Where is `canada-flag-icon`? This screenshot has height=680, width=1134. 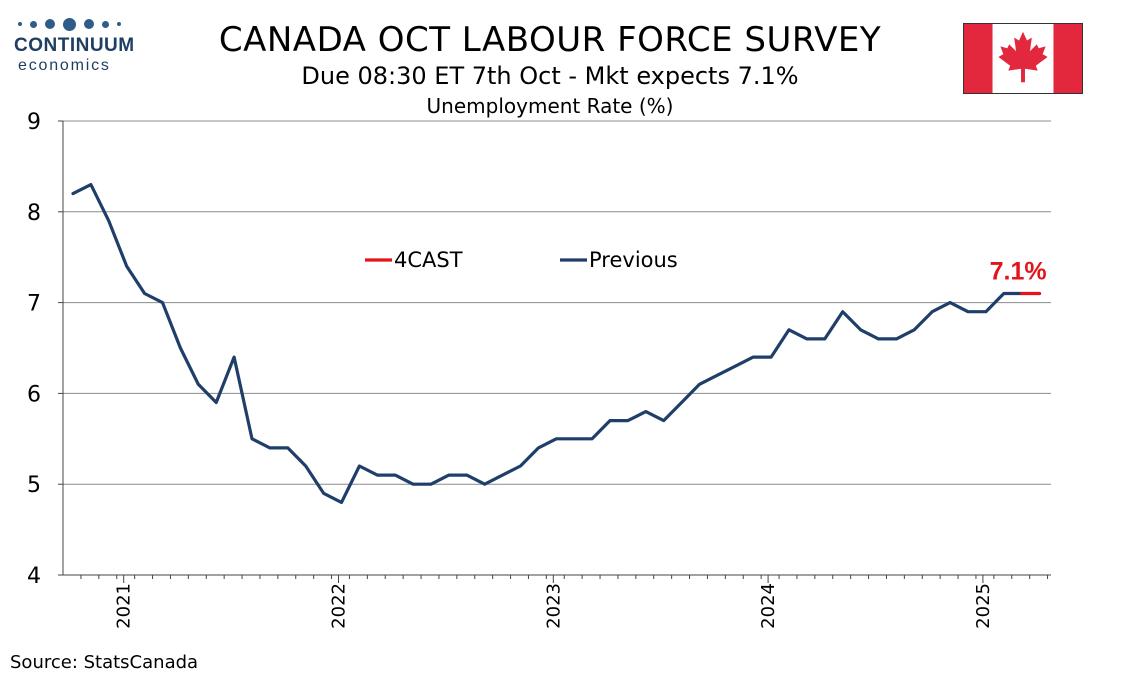 canada-flag-icon is located at coordinates (1023, 58).